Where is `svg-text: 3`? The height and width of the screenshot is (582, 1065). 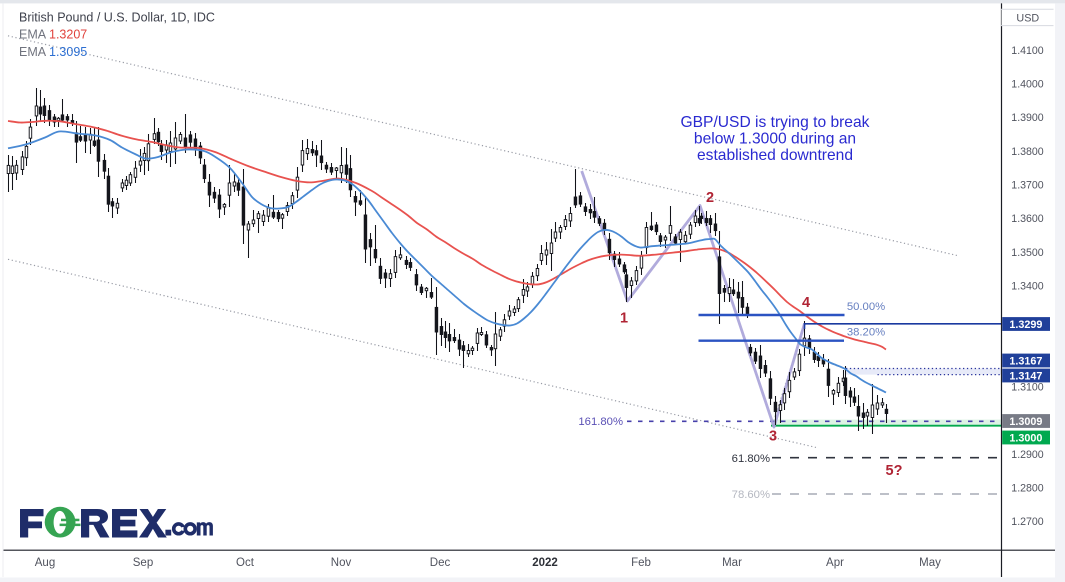 svg-text: 3 is located at coordinates (773, 437).